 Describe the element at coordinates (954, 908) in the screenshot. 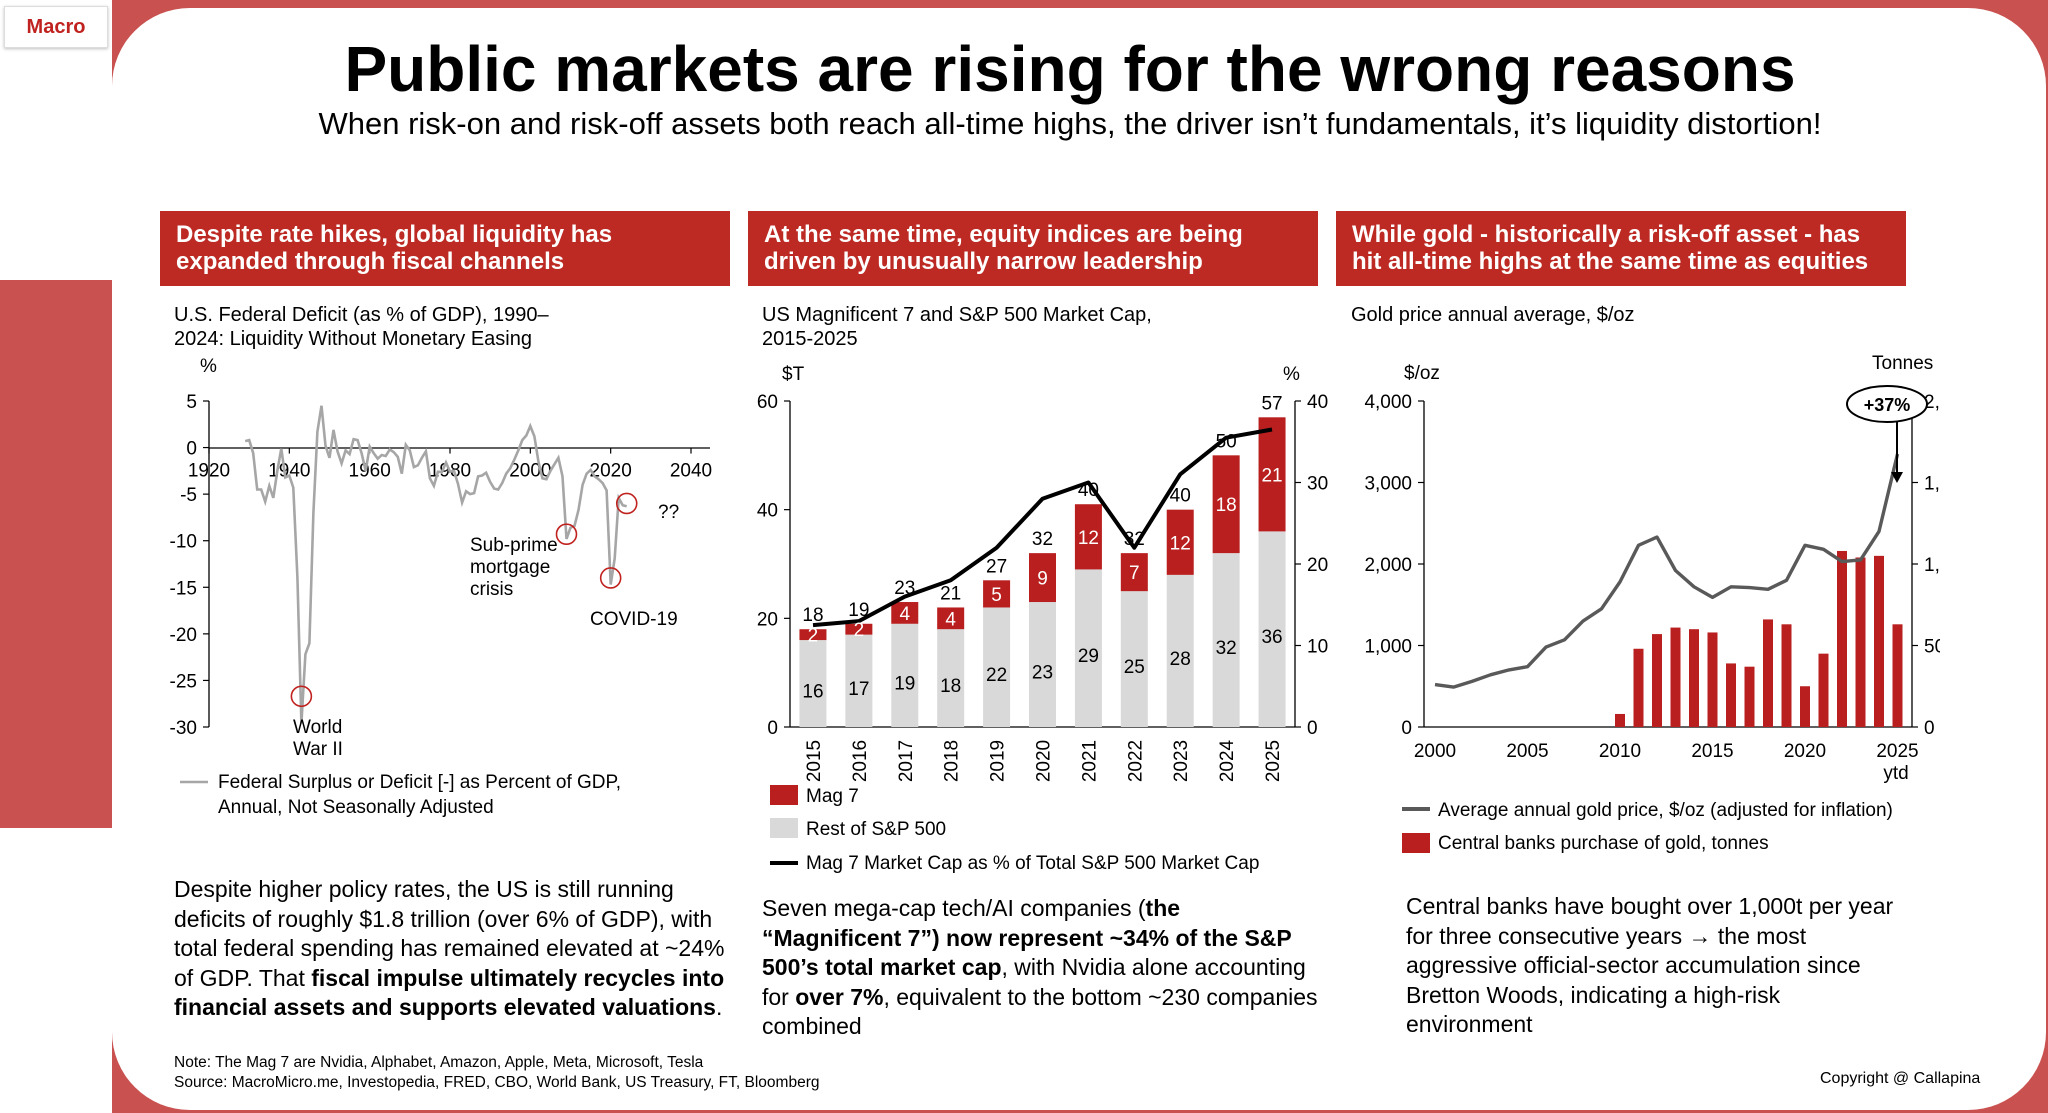

I see `p2-text-a: Seven mega-cap tech/AI companies (` at that location.